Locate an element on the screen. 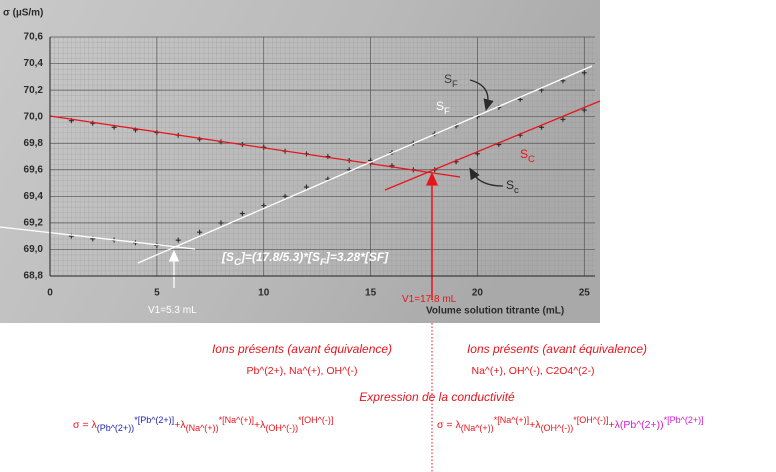  formula-part: (Pb^(2+)) is located at coordinates (115, 428).